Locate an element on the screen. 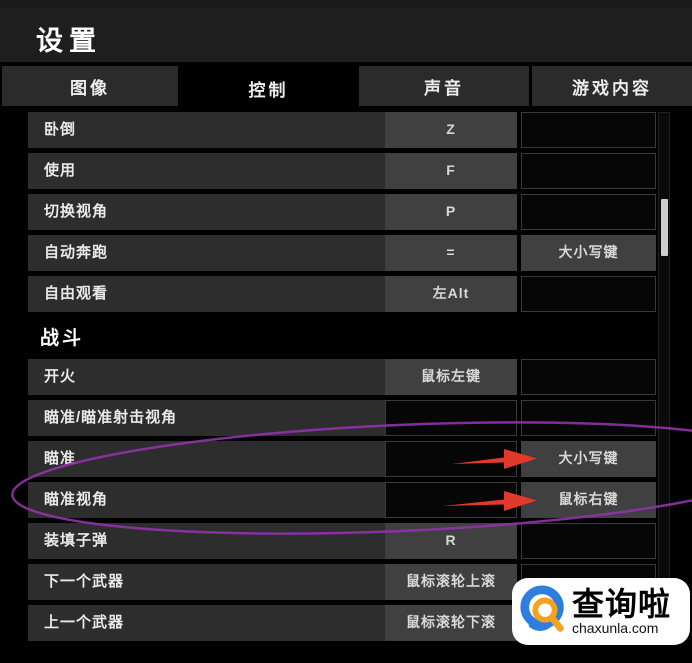 The image size is (692, 663). keybind-row: 开火 鼠标左键 is located at coordinates (342, 377).